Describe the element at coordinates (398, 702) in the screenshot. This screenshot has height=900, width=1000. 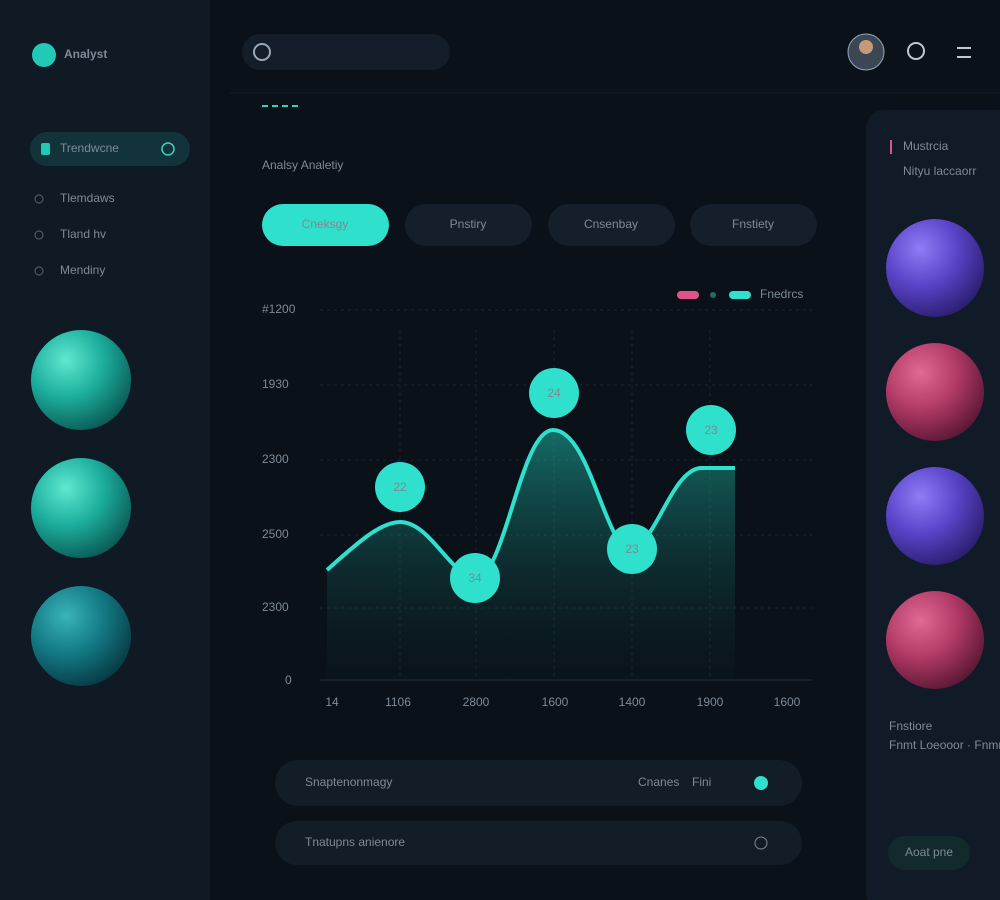
I see `x-label: 1106` at that location.